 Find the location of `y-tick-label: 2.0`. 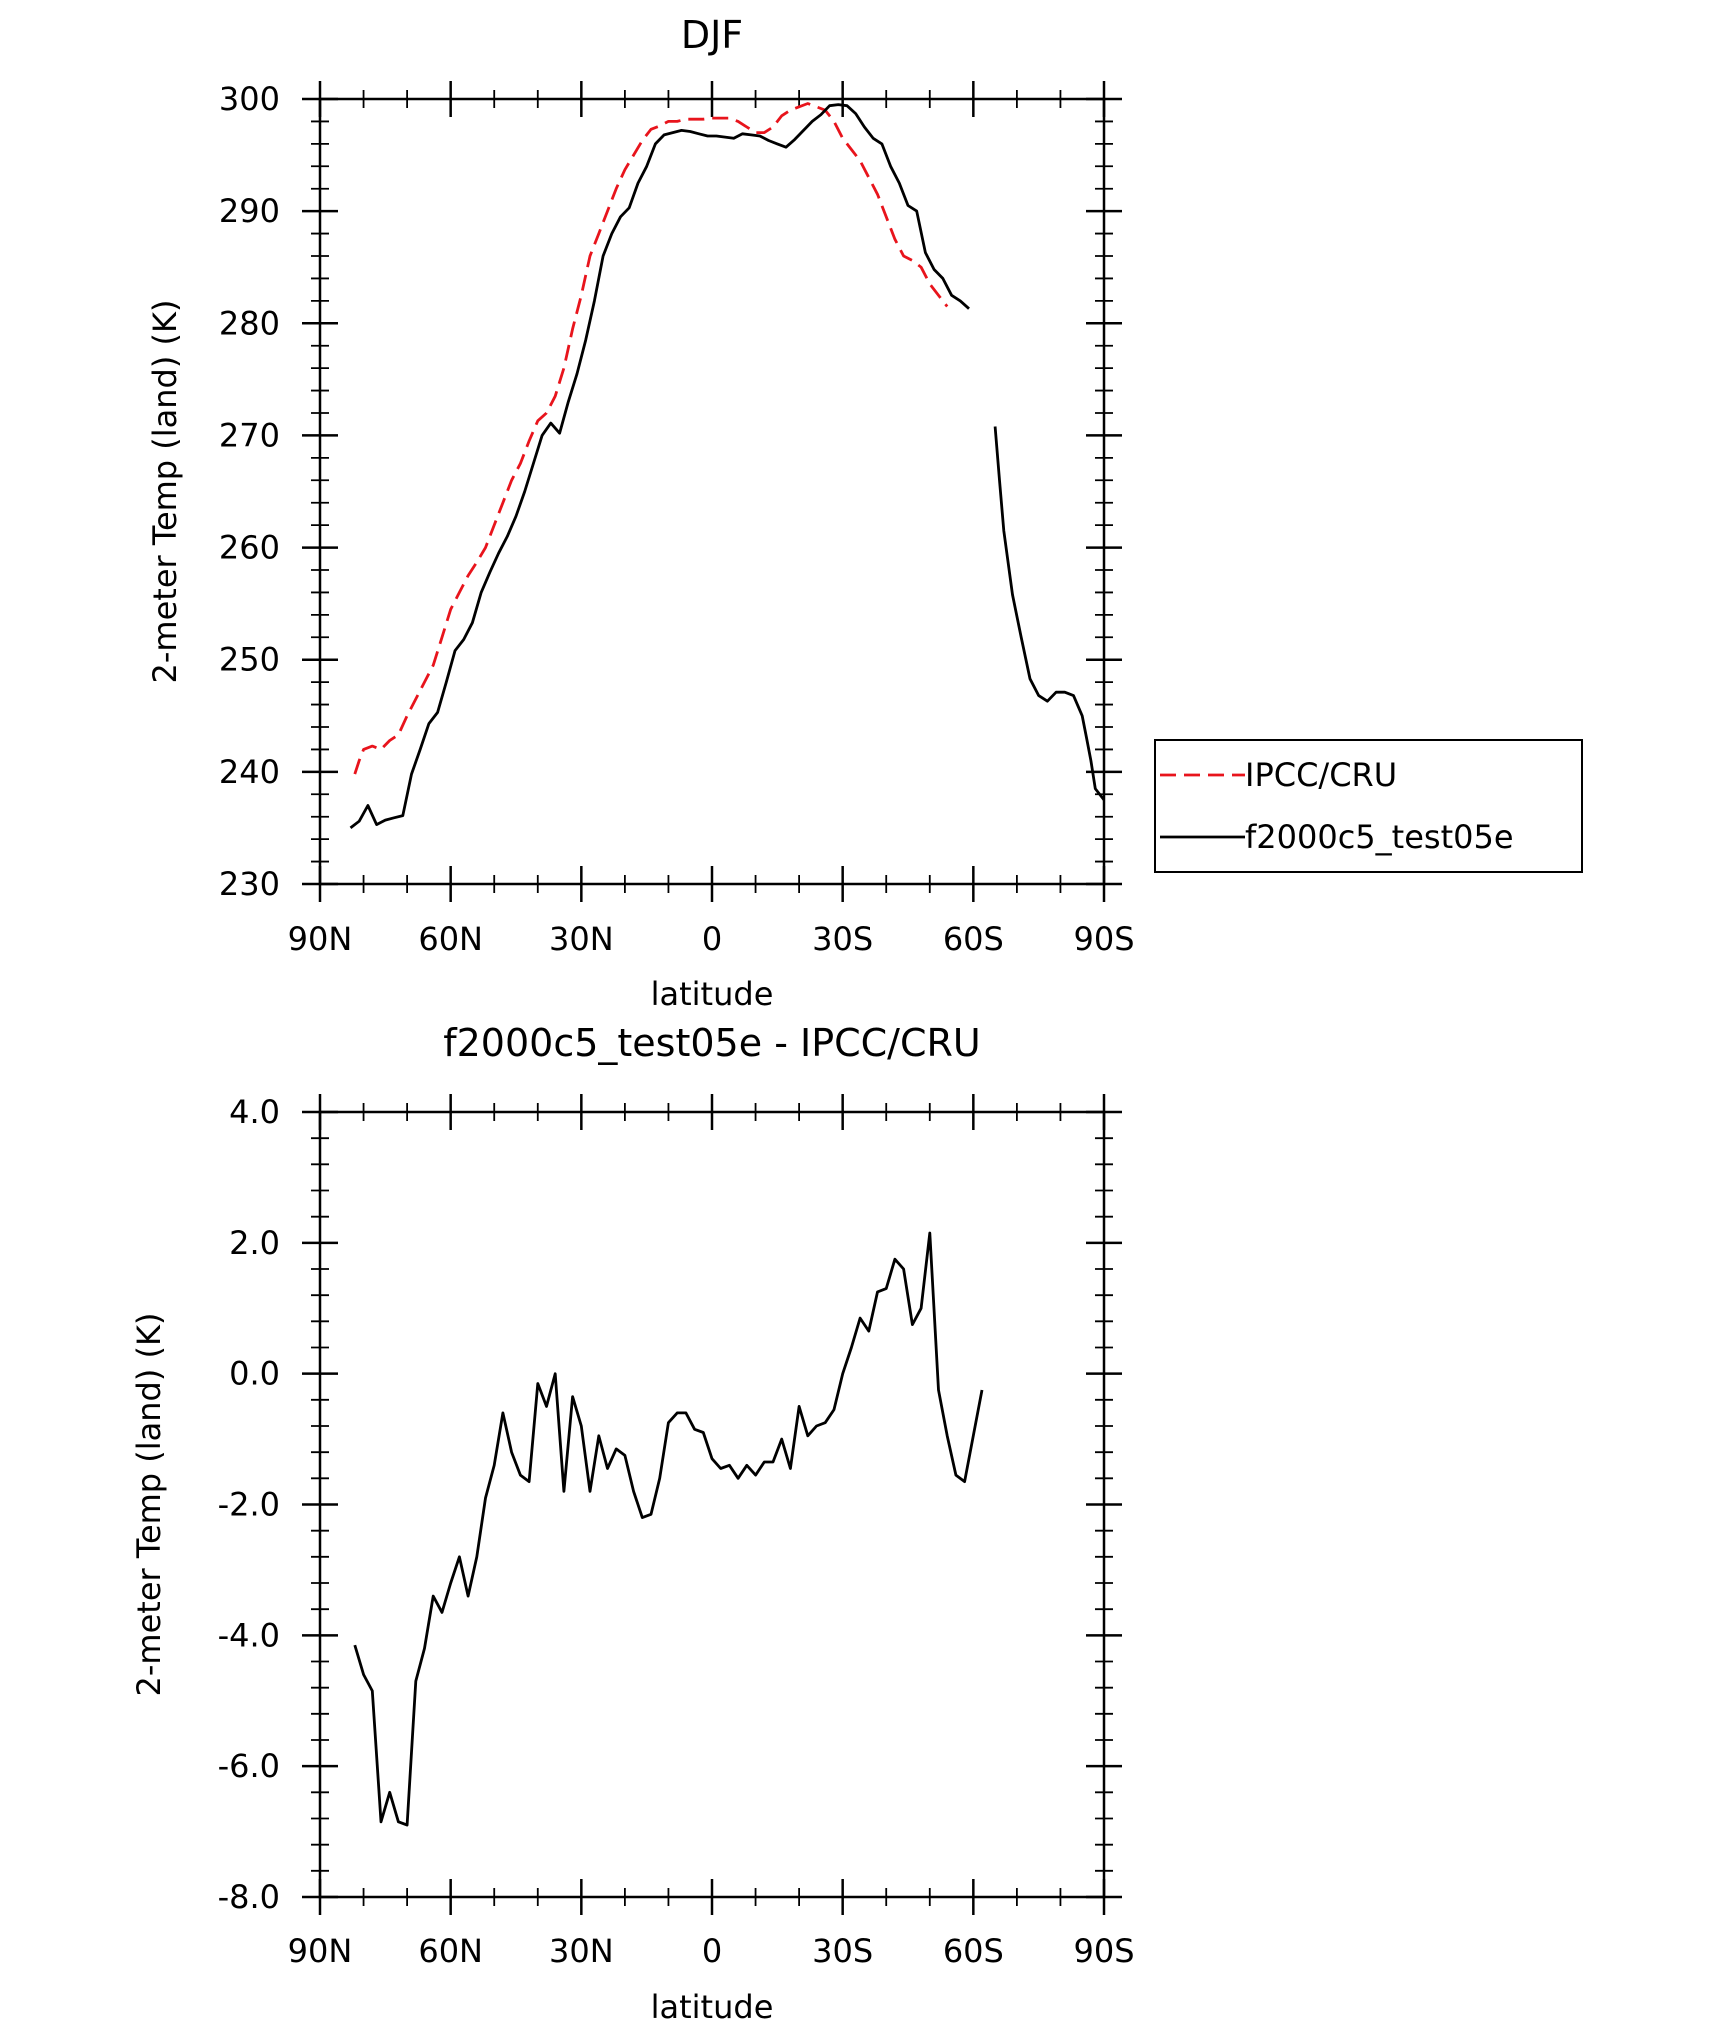

y-tick-label: 2.0 is located at coordinates (254, 1243).